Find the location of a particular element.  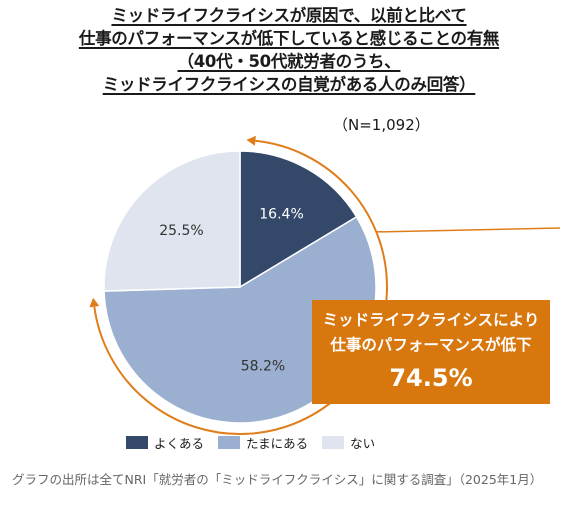

legend-swatch-often is located at coordinates (137, 442).